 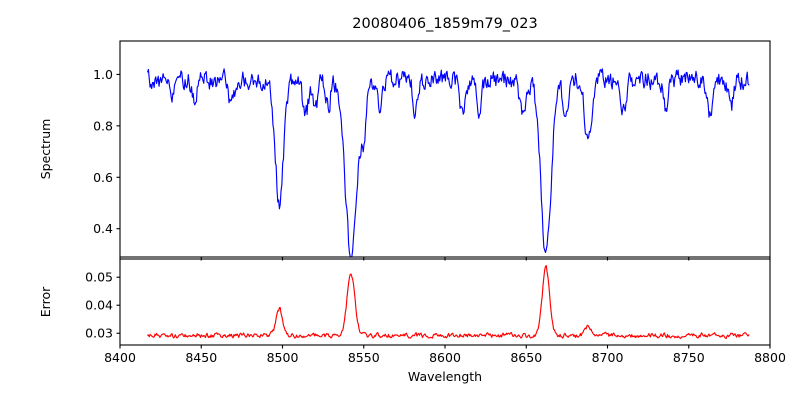 What do you see at coordinates (689, 357) in the screenshot?
I see `x-tick-label: 8750` at bounding box center [689, 357].